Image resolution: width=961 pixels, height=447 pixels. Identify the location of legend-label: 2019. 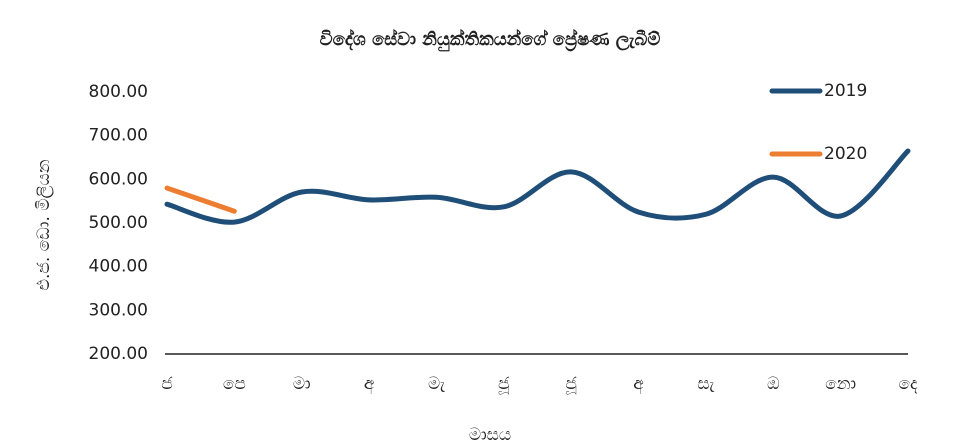
(845, 91).